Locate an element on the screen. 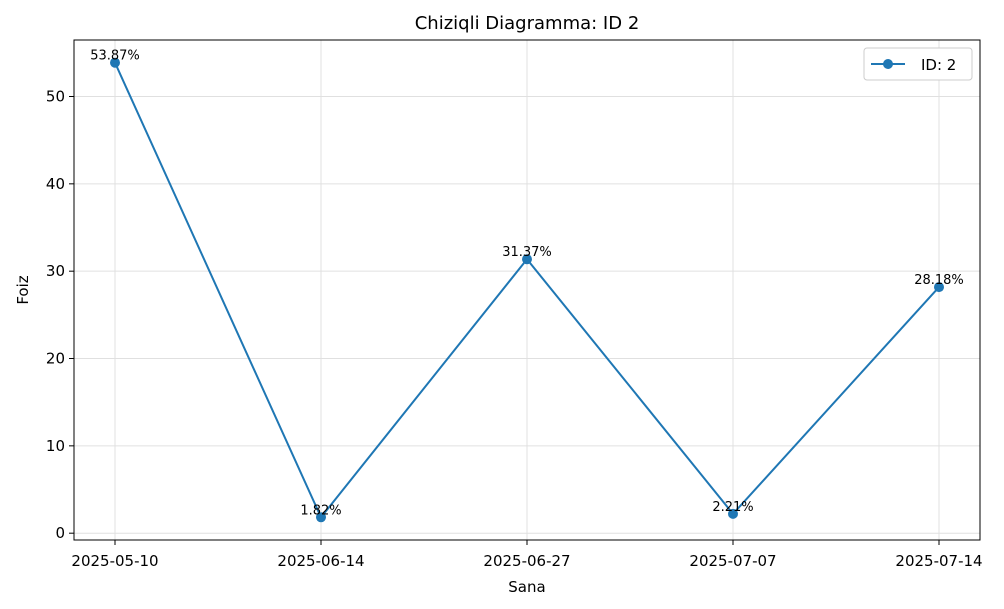 The image size is (1004, 609). legend-marker-icon is located at coordinates (888, 64).